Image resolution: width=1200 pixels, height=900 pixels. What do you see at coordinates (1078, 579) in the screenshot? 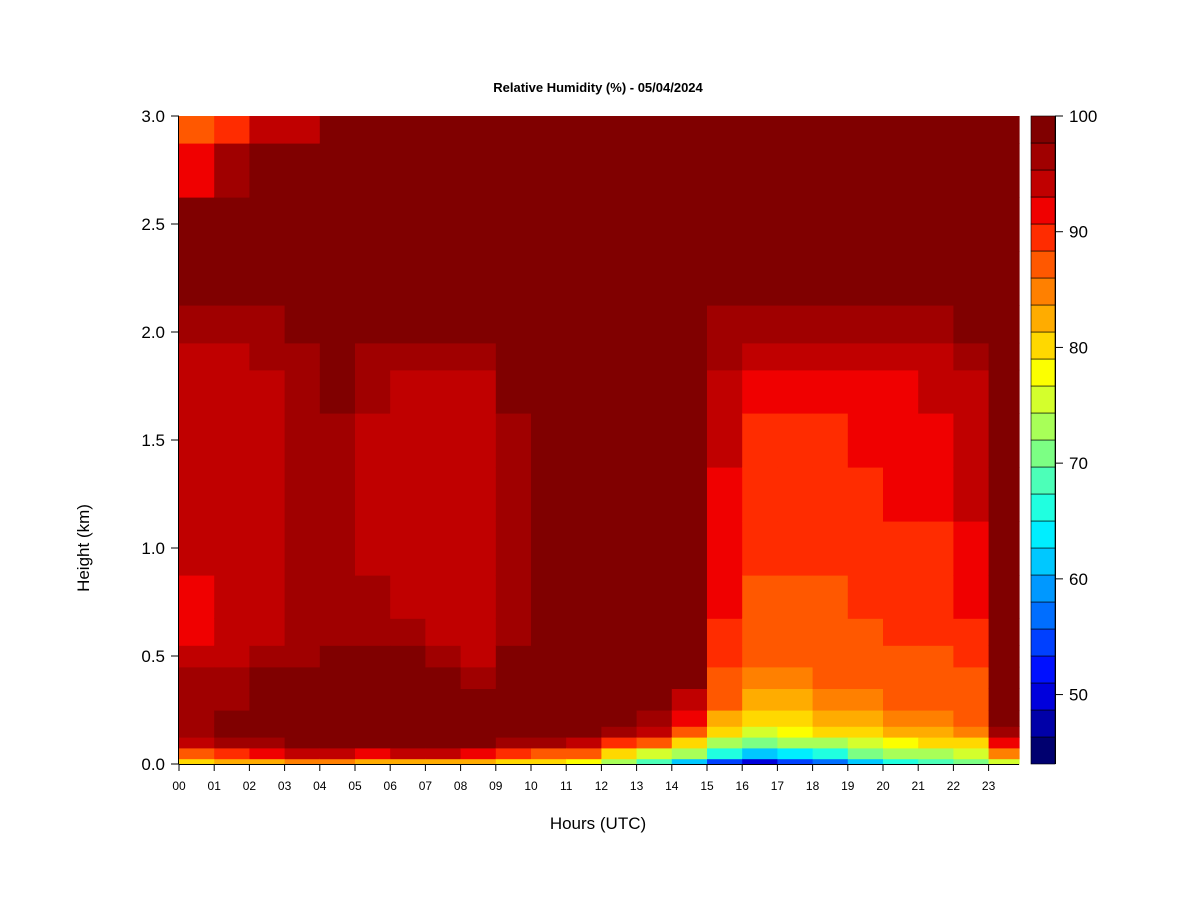
I see `colorbar-tick-label: 60` at bounding box center [1078, 579].